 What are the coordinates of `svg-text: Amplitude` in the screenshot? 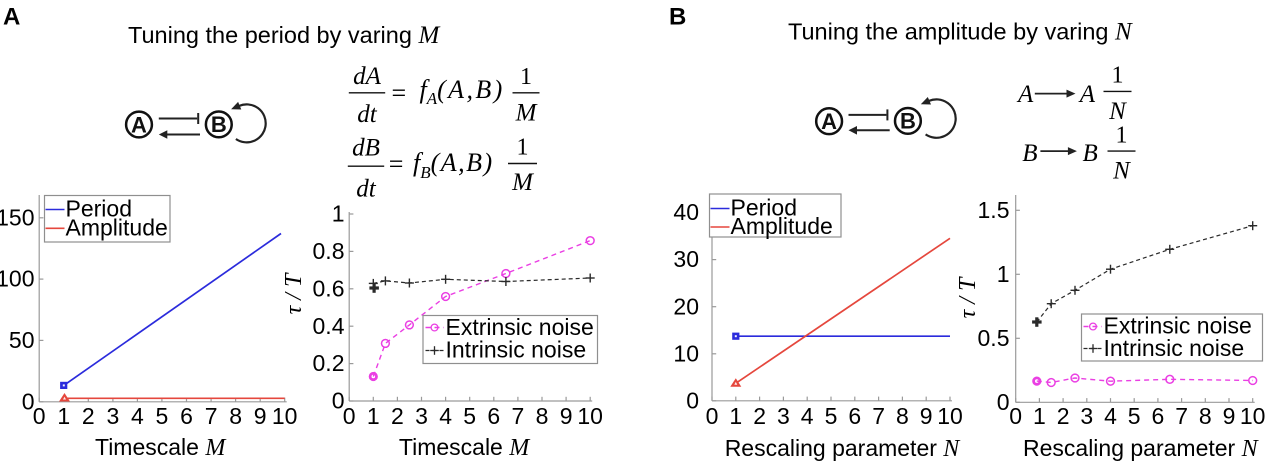 It's located at (117, 227).